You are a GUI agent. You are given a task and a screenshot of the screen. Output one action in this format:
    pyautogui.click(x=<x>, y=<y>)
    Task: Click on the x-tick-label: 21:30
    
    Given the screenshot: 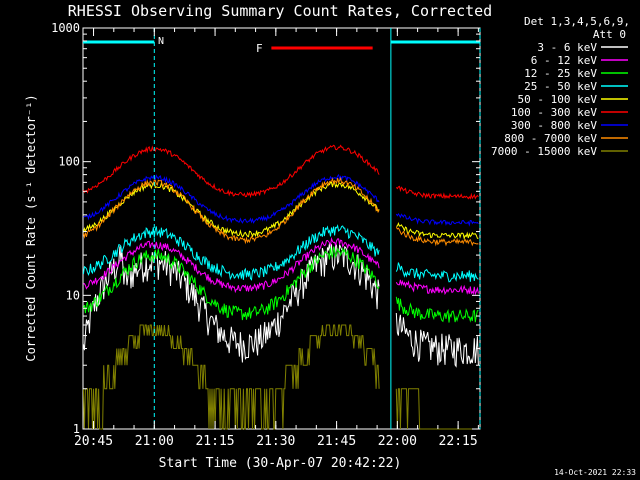 What is the action you would take?
    pyautogui.click(x=275, y=441)
    